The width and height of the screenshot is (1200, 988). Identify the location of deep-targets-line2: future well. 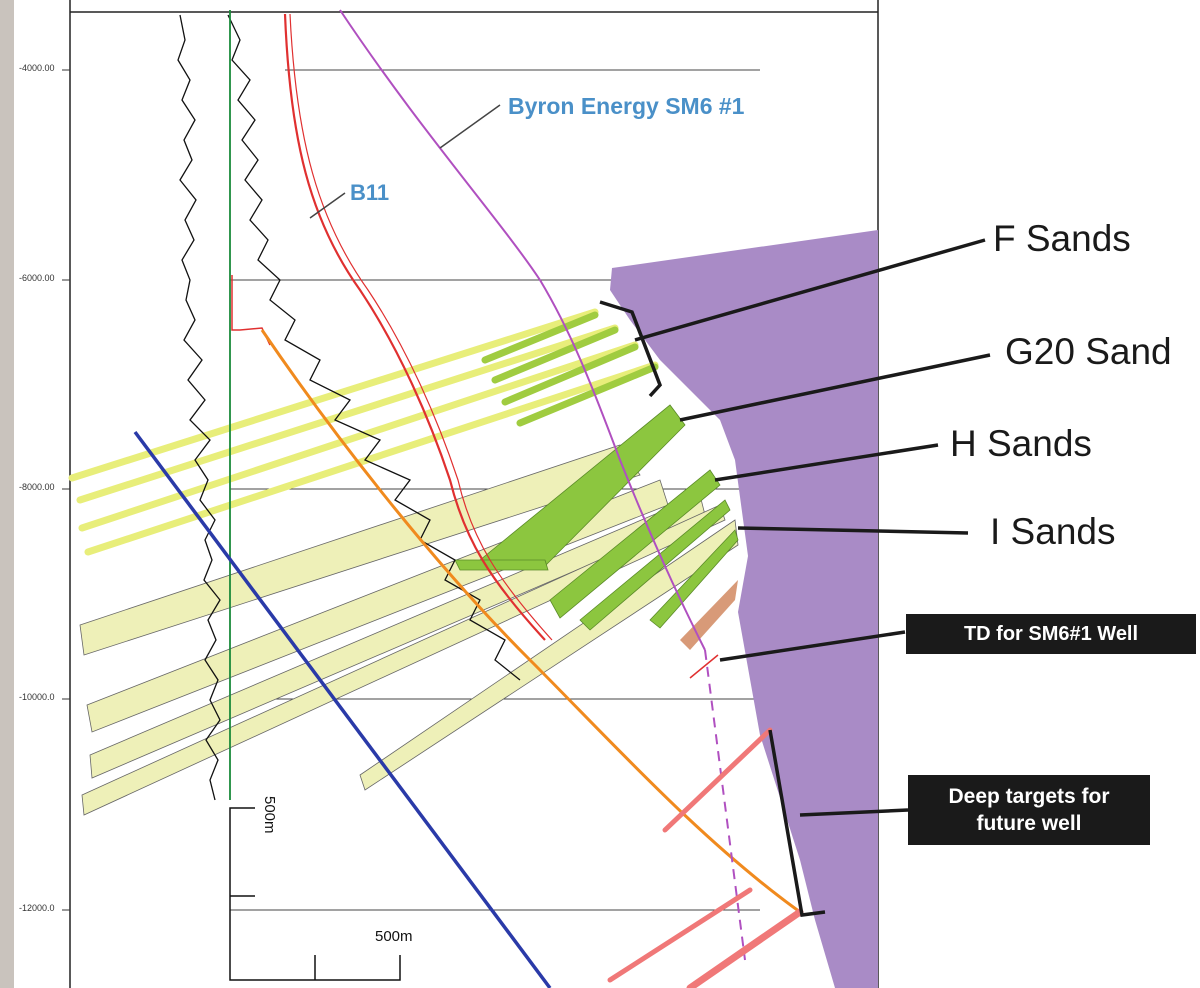
(1029, 823).